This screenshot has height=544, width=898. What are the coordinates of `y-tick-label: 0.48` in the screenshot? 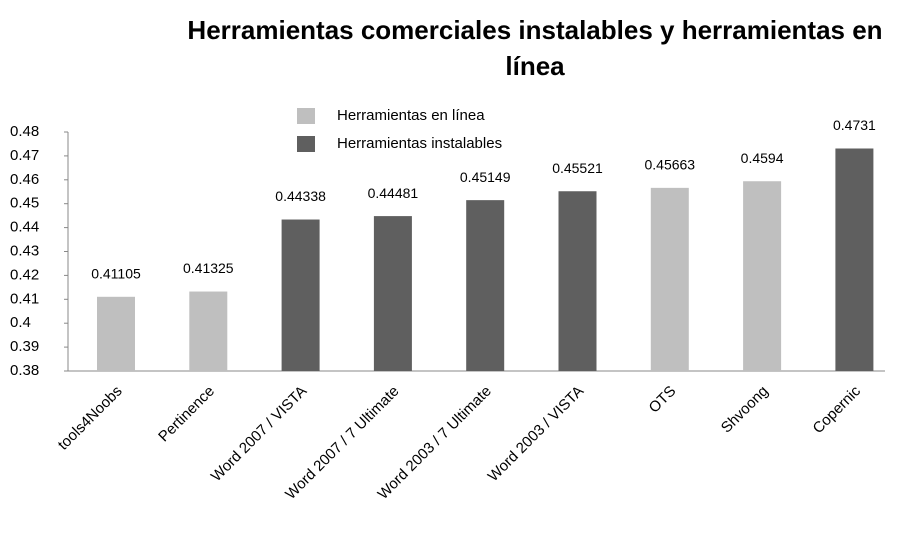 It's located at (24, 131).